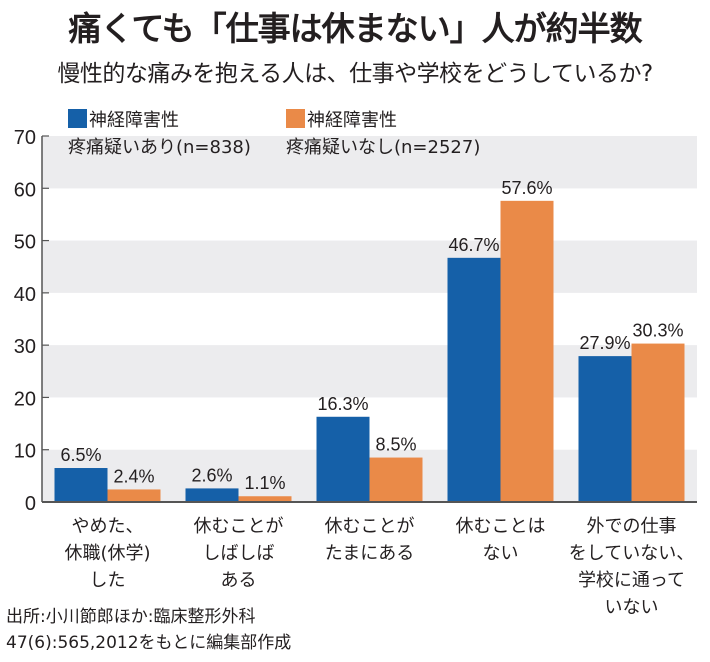  I want to click on x-category-label: ある, so click(239, 580).